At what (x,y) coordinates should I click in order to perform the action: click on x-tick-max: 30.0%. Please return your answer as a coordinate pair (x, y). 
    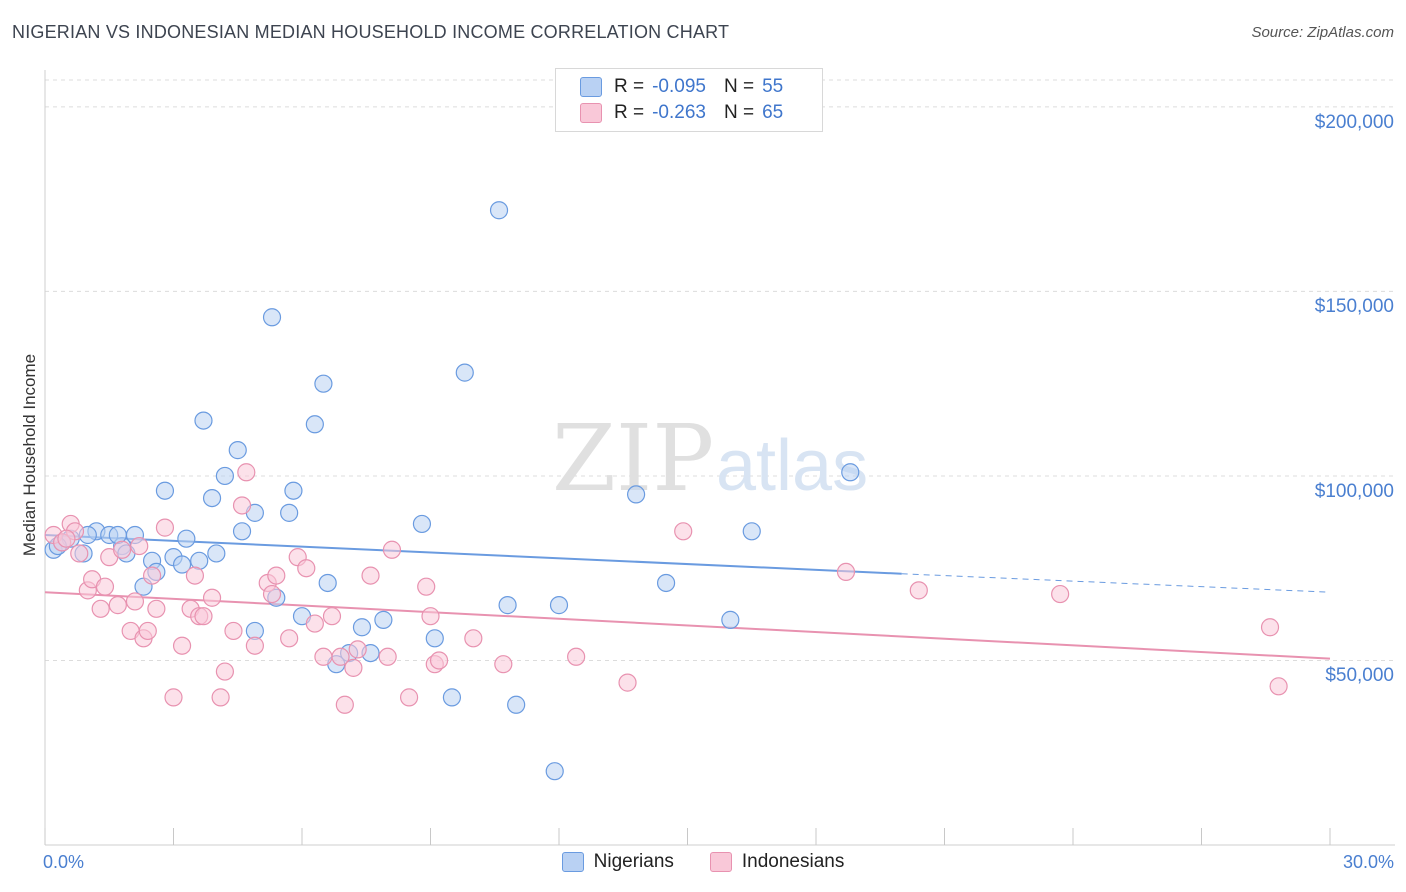
    Looking at the image, I should click on (1368, 862).